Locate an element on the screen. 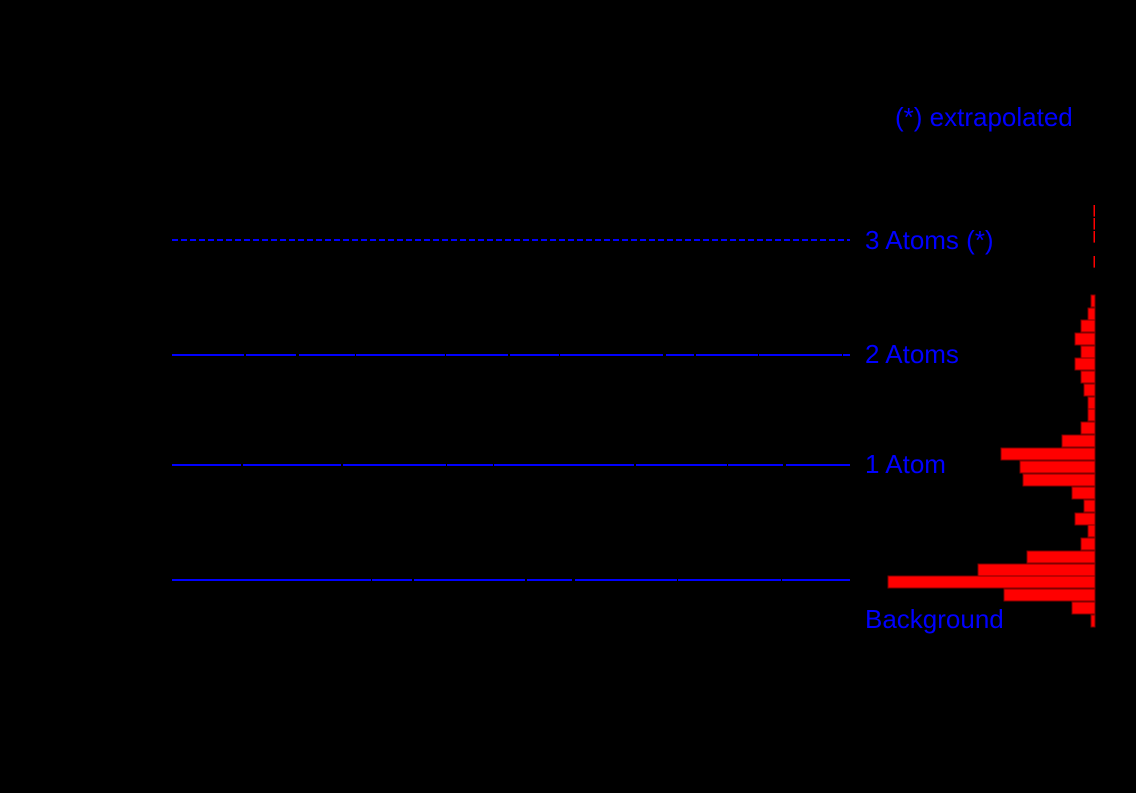 This screenshot has width=1136, height=793. extrapolated-note: (*) extrapolated is located at coordinates (984, 117).